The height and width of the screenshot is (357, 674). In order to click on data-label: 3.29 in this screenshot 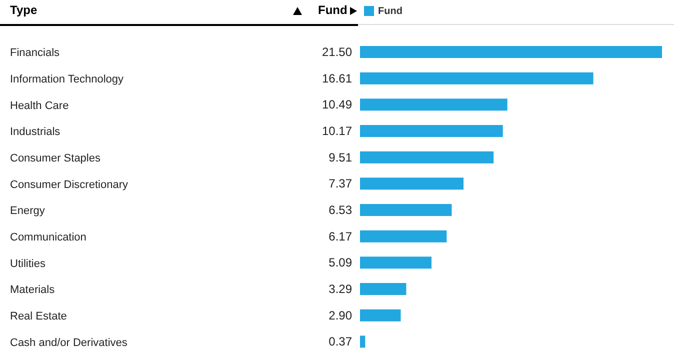, I will do `click(340, 289)`.